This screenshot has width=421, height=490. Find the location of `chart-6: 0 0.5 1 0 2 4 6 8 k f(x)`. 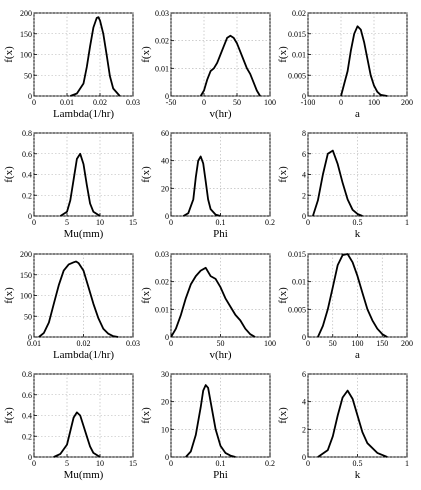

chart-6: 0 0.5 1 0 2 4 6 8 k f(x) is located at coordinates (343, 184).